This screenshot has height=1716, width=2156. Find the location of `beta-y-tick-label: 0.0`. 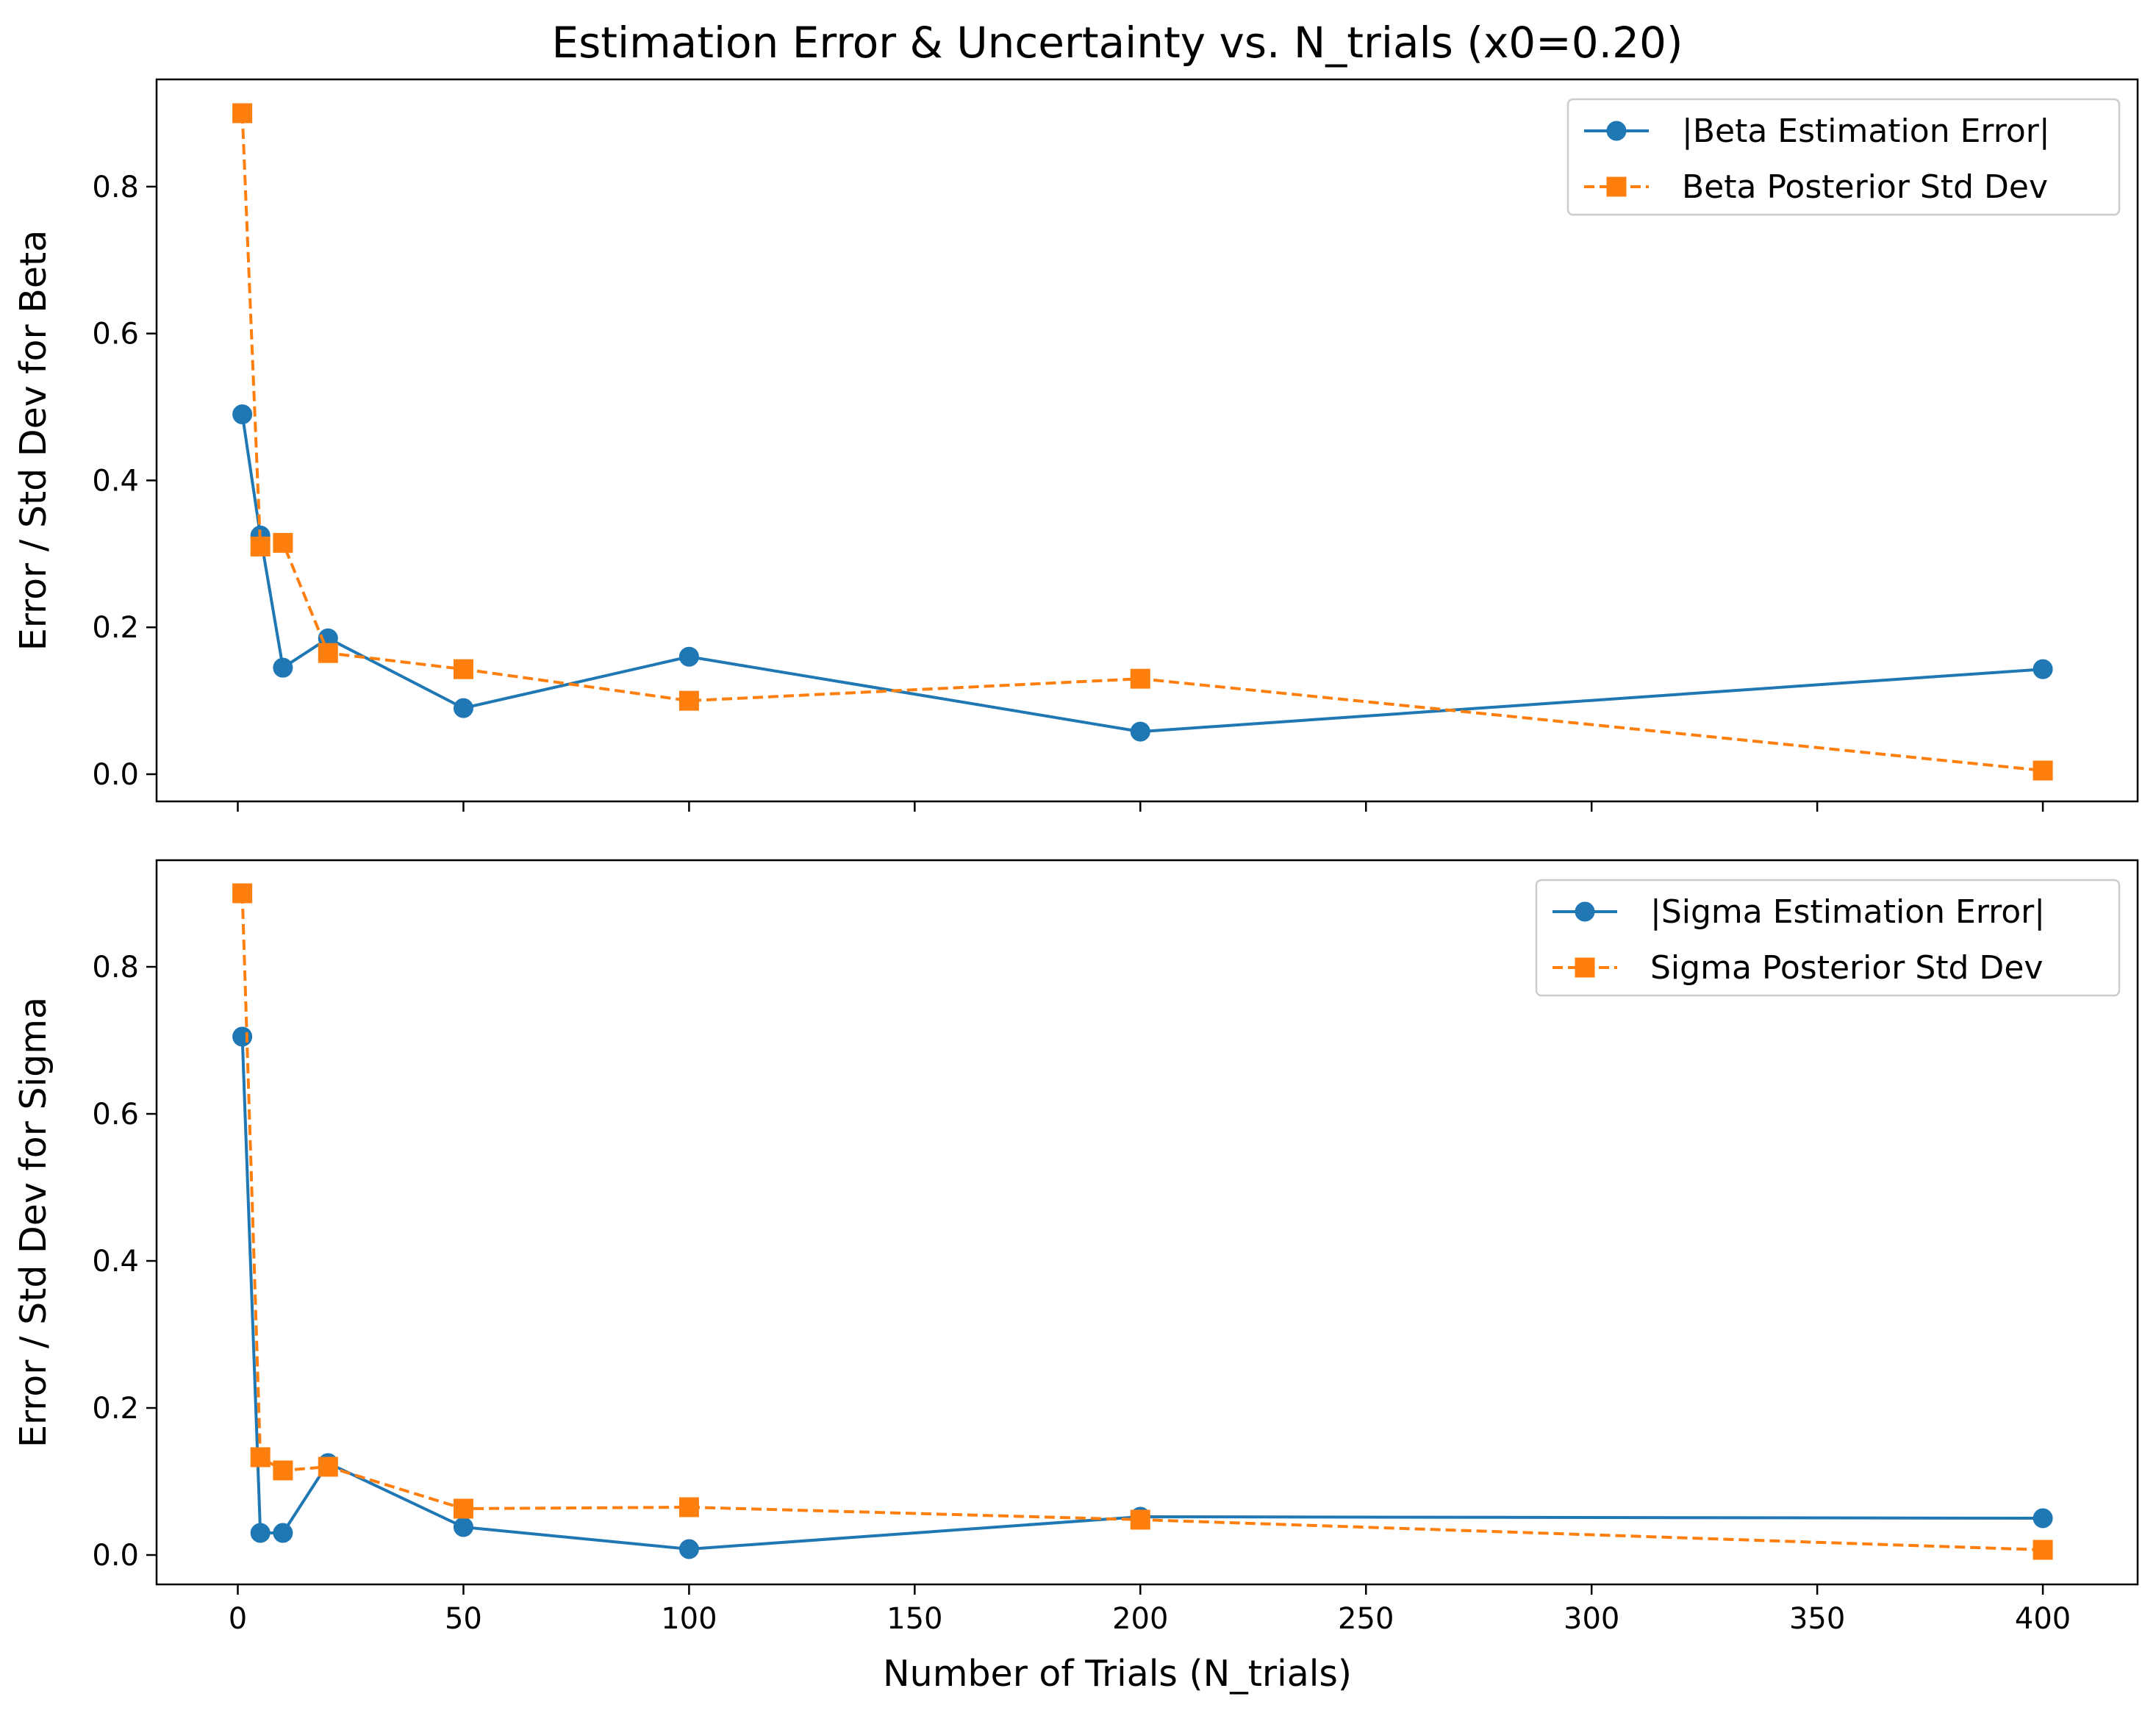

beta-y-tick-label: 0.0 is located at coordinates (116, 775).